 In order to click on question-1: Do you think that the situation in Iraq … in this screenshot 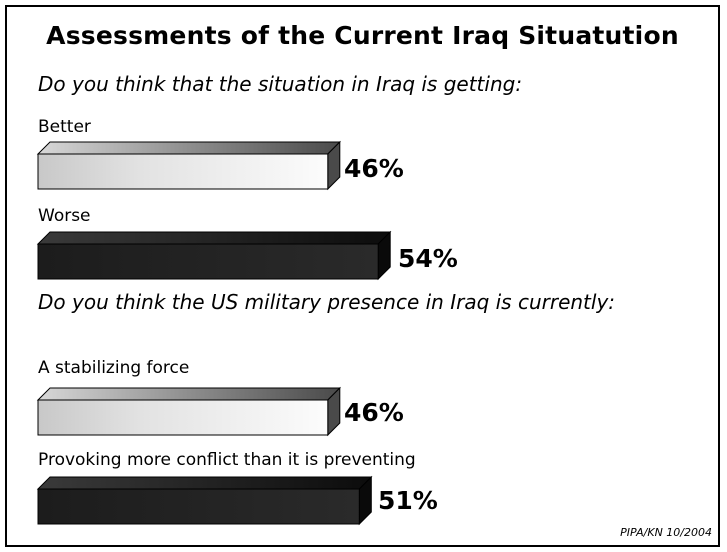, I will do `click(280, 84)`.